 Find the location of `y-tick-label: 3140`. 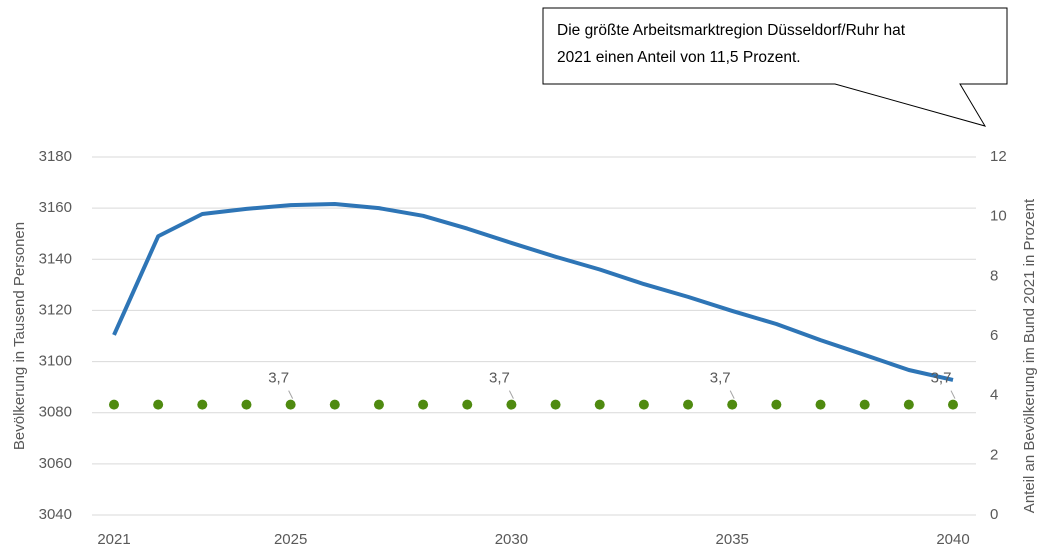

y-tick-label: 3140 is located at coordinates (55, 258).